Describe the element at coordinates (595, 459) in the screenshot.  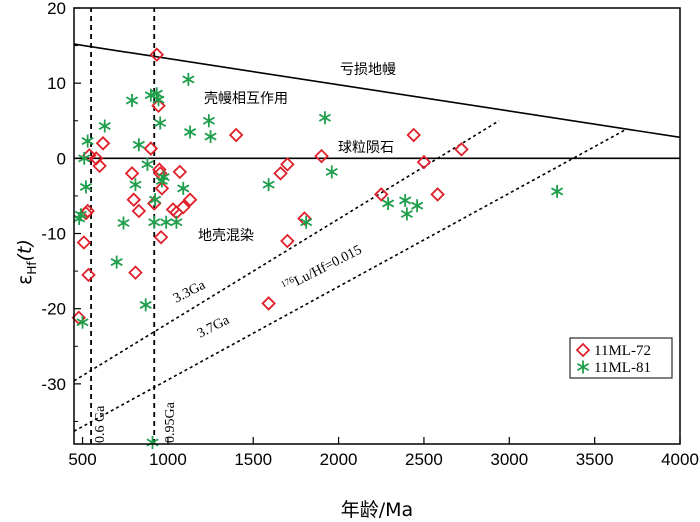
I see `x-tick-label: 3500` at that location.